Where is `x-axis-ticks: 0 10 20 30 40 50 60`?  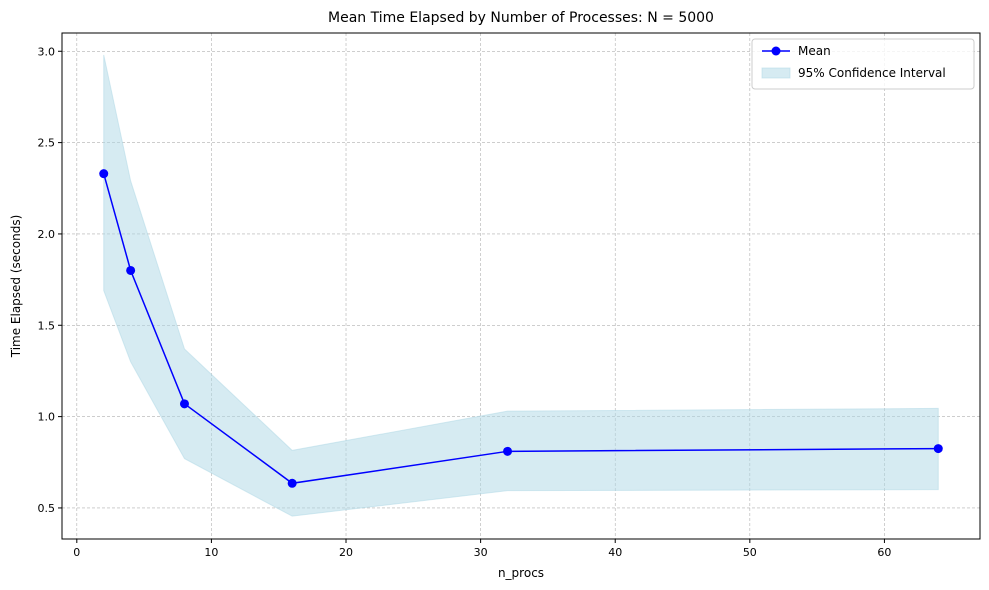 x-axis-ticks: 0 10 20 30 40 50 60 is located at coordinates (482, 549).